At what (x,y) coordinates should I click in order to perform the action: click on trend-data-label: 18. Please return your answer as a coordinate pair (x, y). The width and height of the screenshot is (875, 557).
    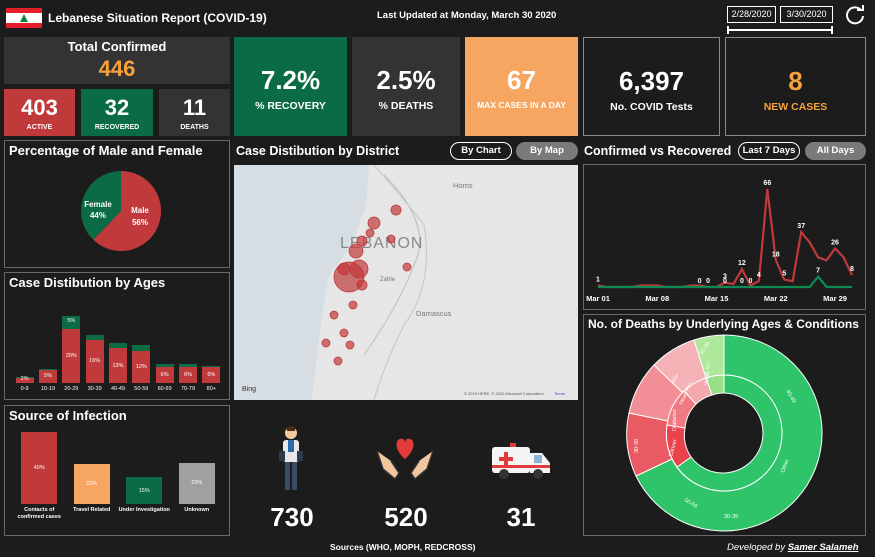
    Looking at the image, I should click on (776, 254).